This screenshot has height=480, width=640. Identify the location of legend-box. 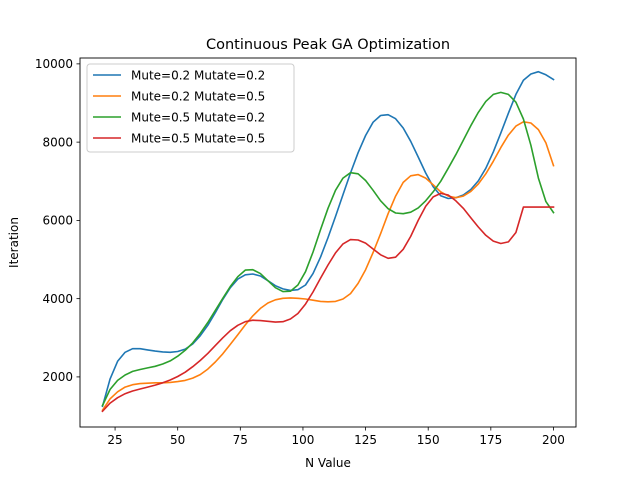
(190, 108).